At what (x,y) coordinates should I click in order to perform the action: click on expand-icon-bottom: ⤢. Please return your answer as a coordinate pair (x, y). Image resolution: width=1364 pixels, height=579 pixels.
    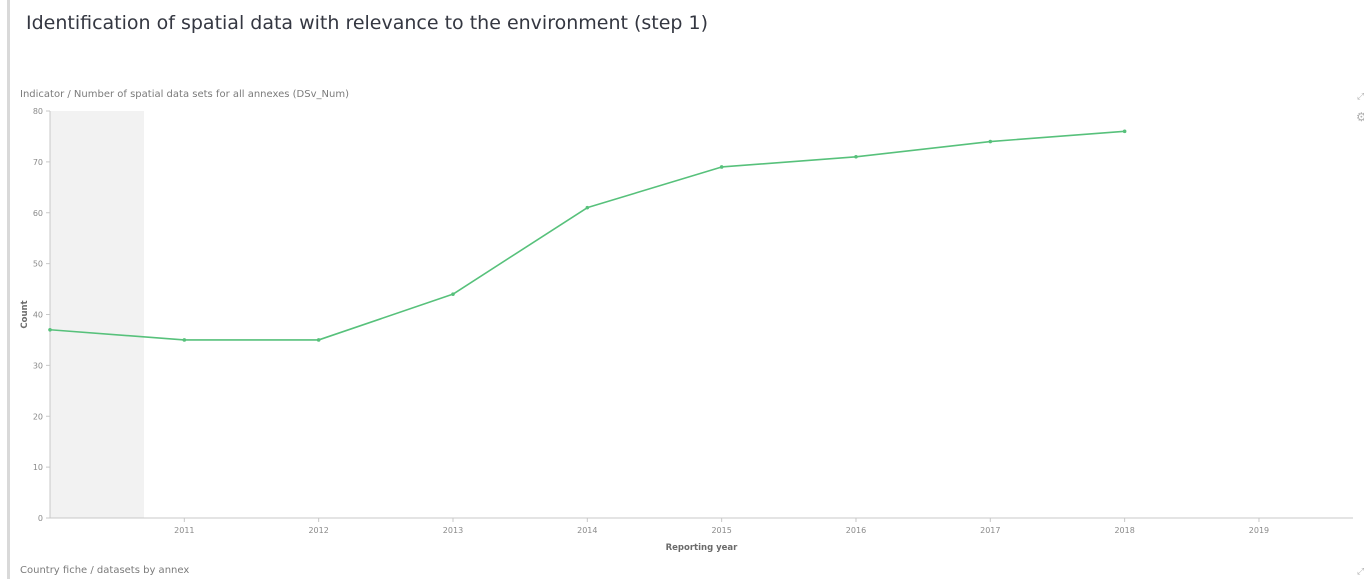
    Looking at the image, I should click on (1360, 572).